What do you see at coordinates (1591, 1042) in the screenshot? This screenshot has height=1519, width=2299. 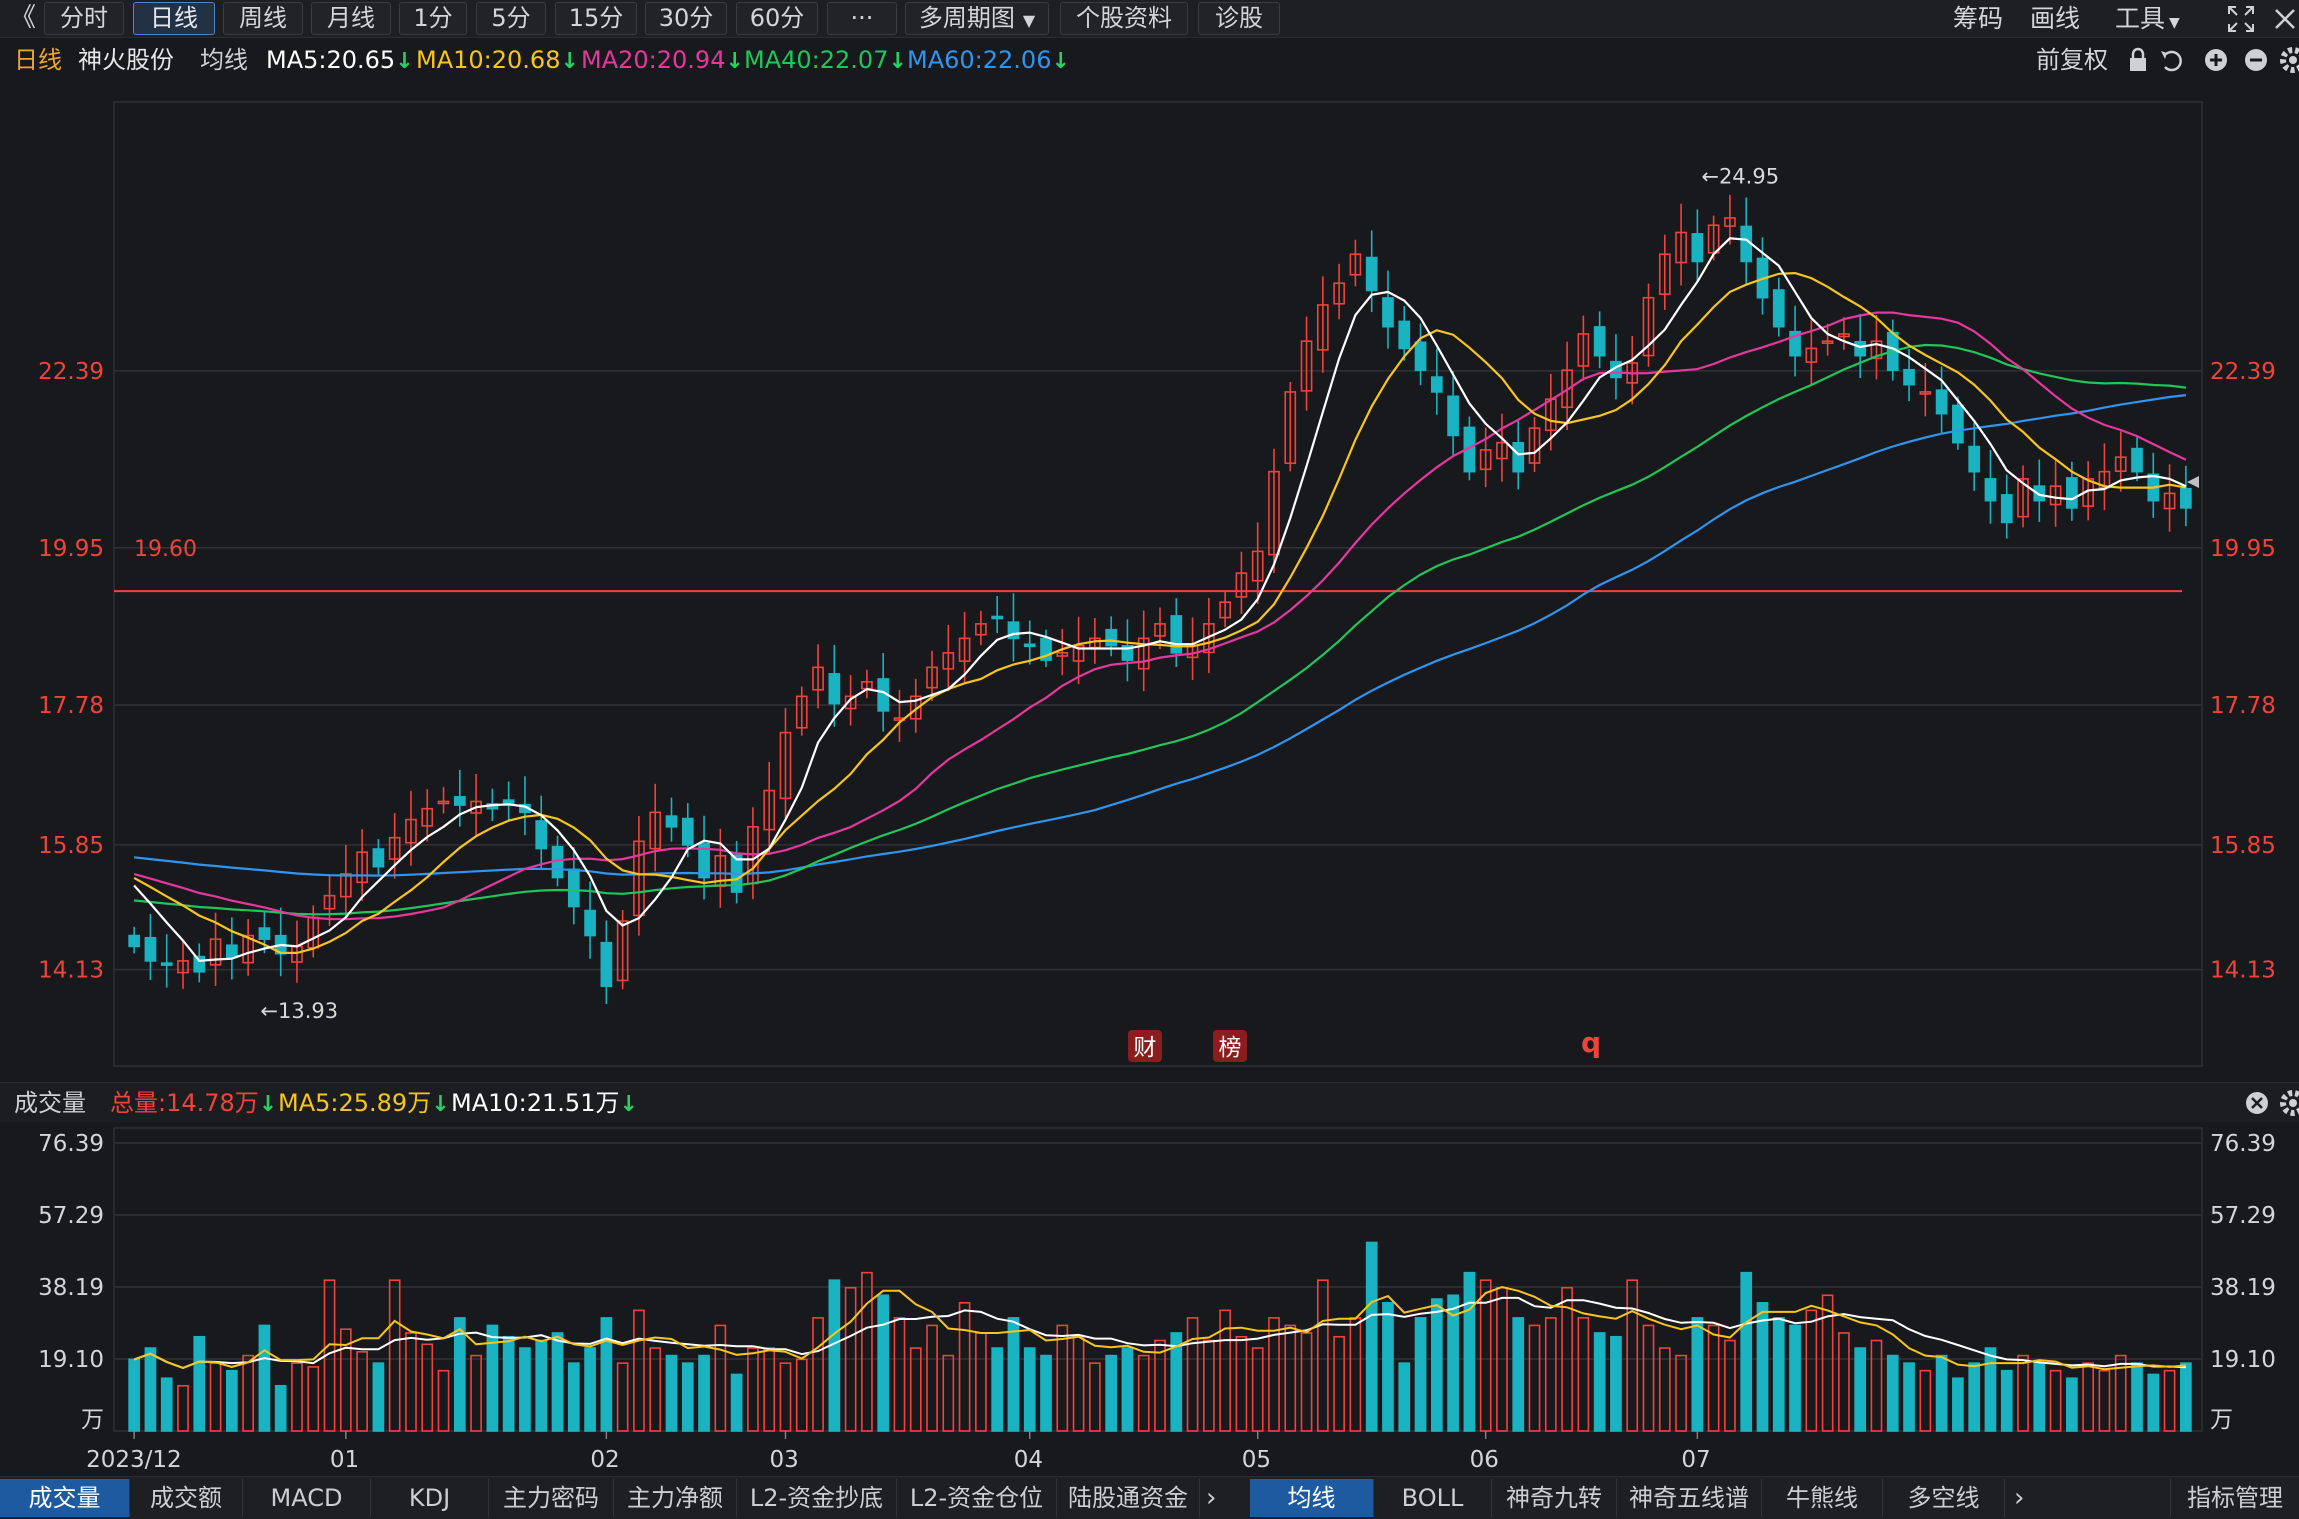 I see `event-marker-q: q` at bounding box center [1591, 1042].